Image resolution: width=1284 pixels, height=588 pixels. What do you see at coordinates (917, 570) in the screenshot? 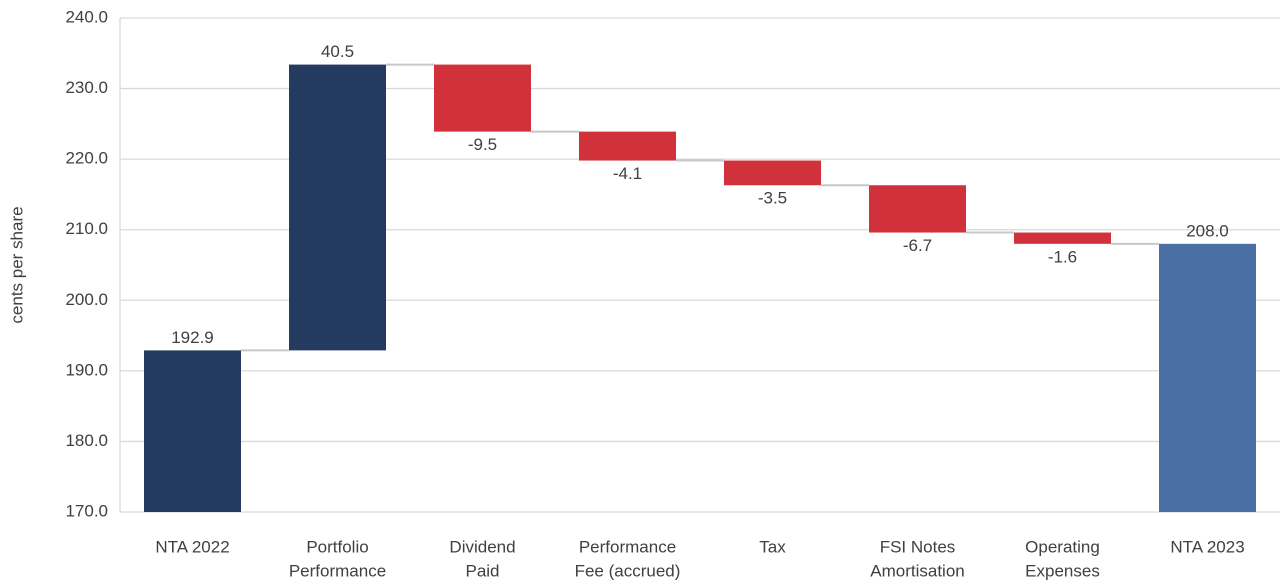
I see `x-tick-label: Amortisation` at bounding box center [917, 570].